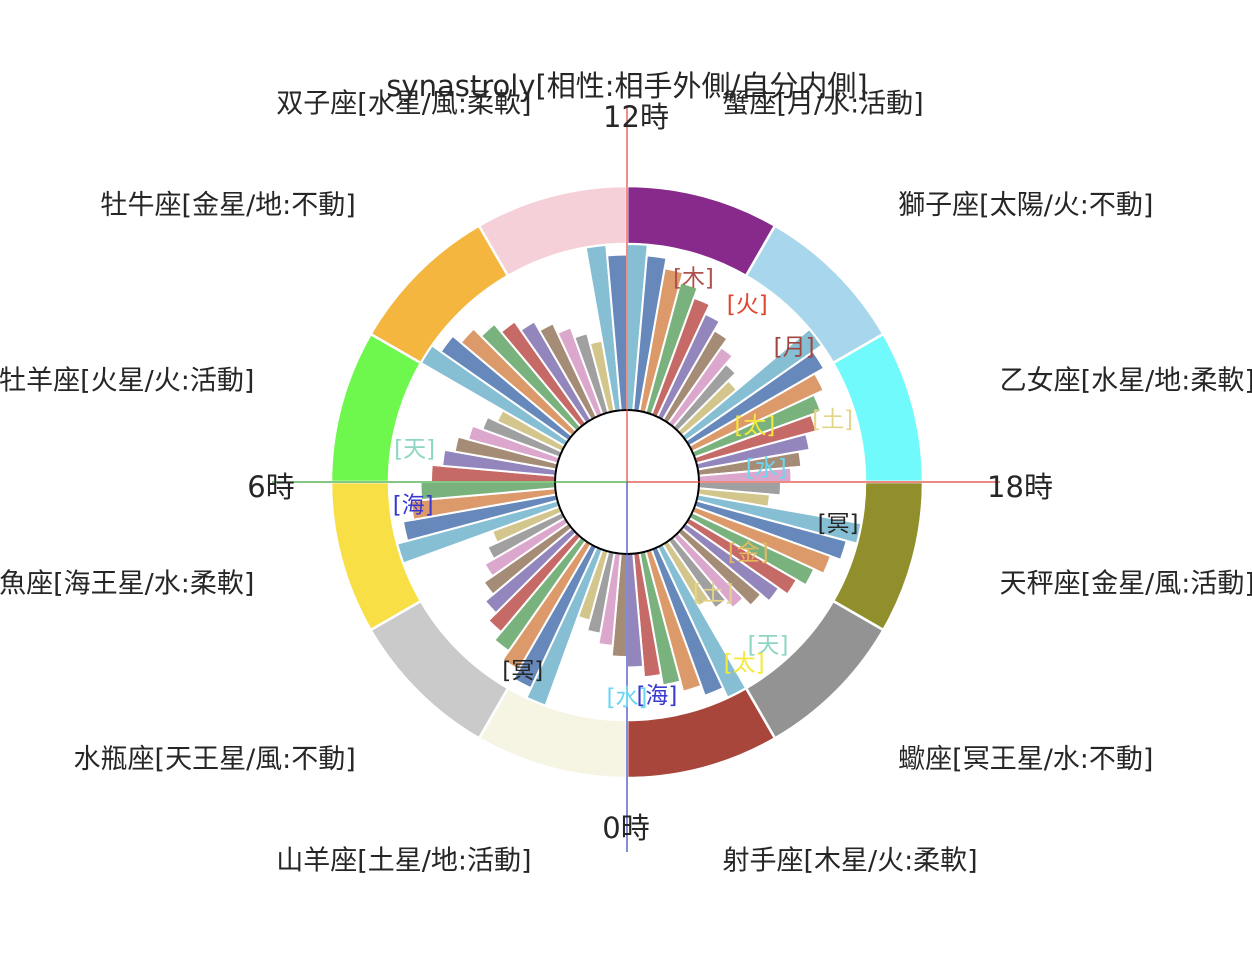  What do you see at coordinates (794, 348) in the screenshot?
I see `outer-planet-label: [月]` at bounding box center [794, 348].